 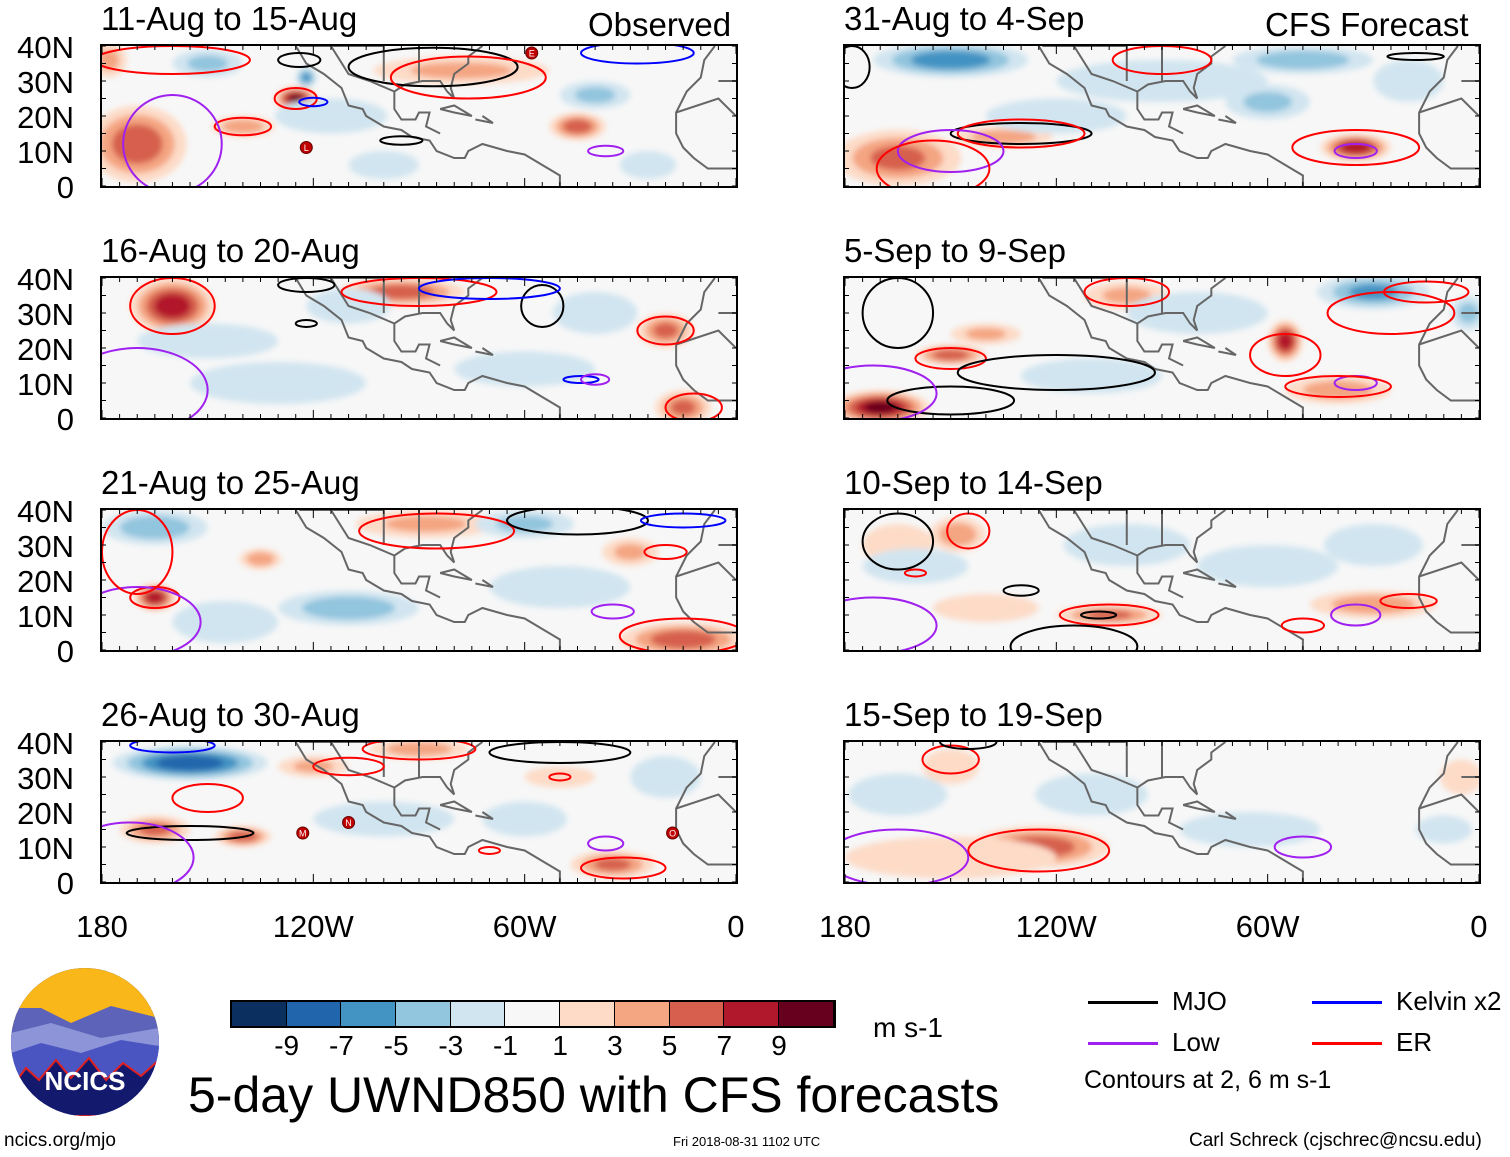 What do you see at coordinates (560, 1045) in the screenshot?
I see `colorbar-label: 1` at bounding box center [560, 1045].